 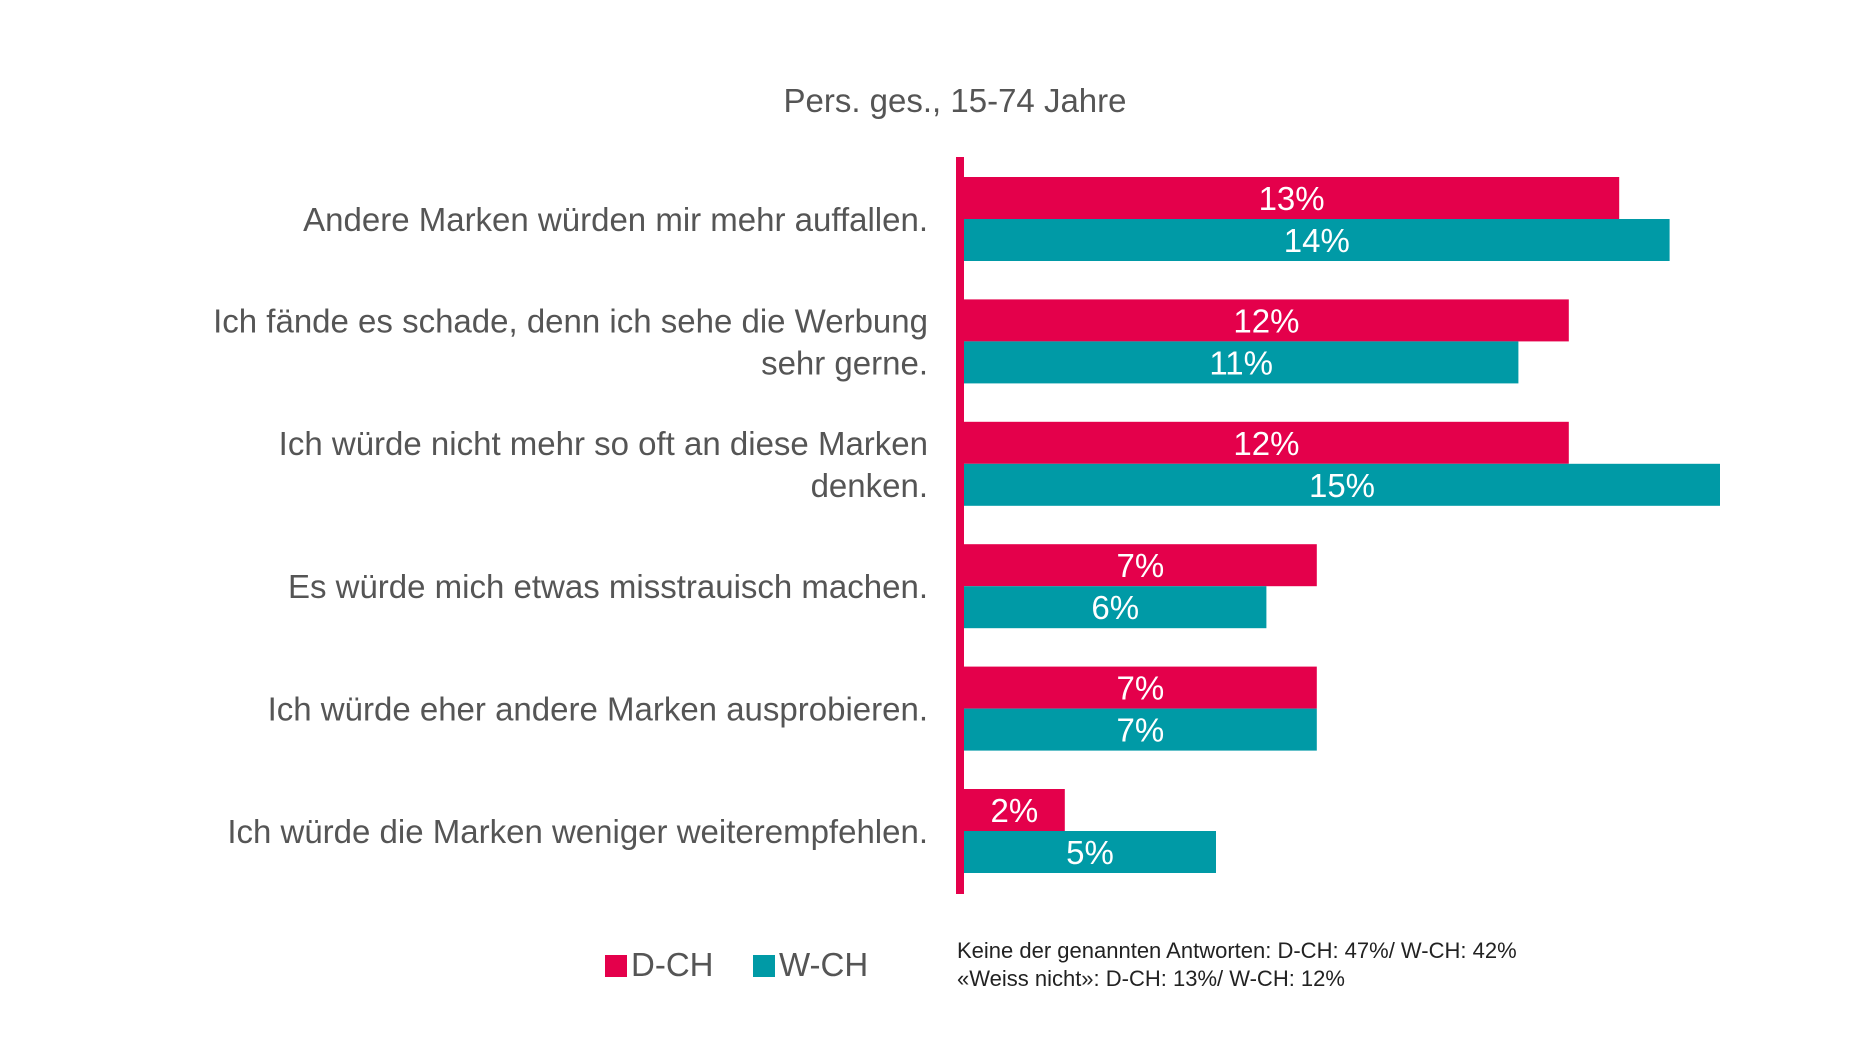 I want to click on category-label-2-line-1: denken., so click(x=869, y=485).